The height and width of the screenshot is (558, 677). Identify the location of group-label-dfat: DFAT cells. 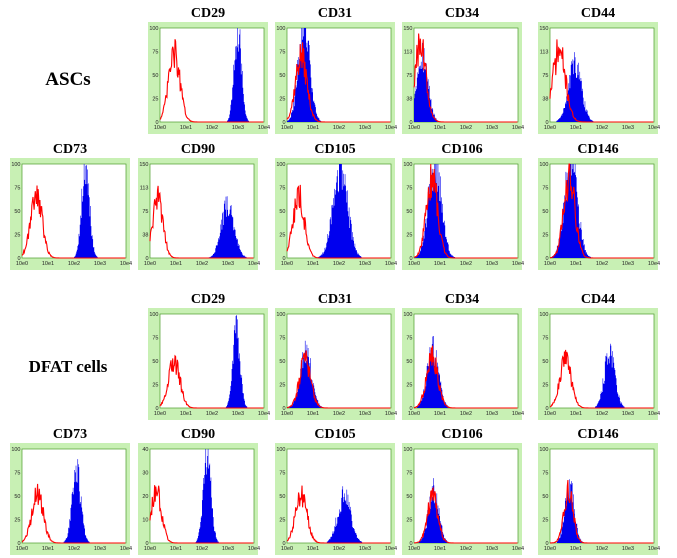
(68, 366).